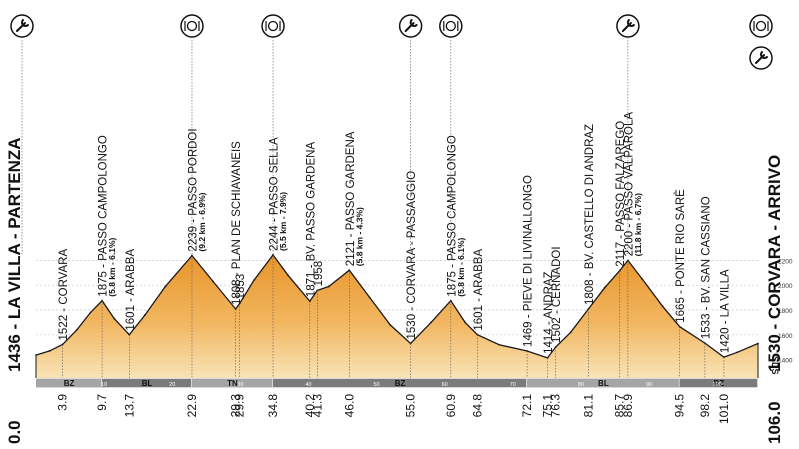  What do you see at coordinates (237, 223) in the screenshot?
I see `point-label: 1808 - PLAN DE SCHIAVANEIS` at bounding box center [237, 223].